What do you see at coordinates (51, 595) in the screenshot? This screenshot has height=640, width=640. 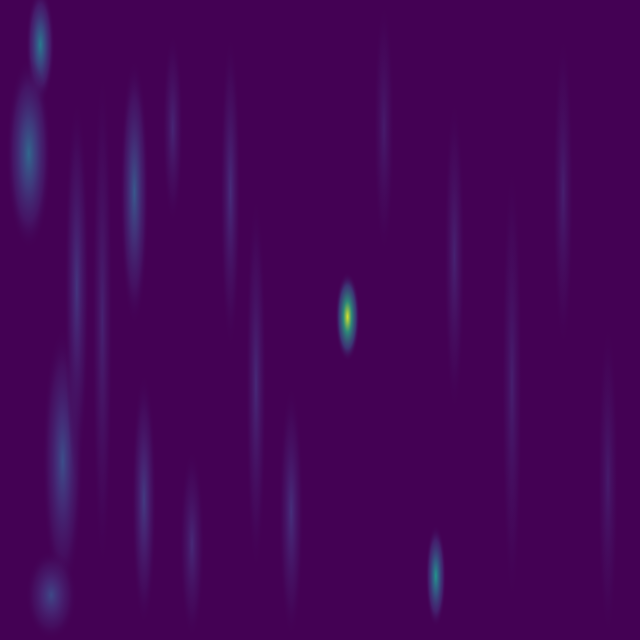 I see `heatmap-feature-left-band-base` at bounding box center [51, 595].